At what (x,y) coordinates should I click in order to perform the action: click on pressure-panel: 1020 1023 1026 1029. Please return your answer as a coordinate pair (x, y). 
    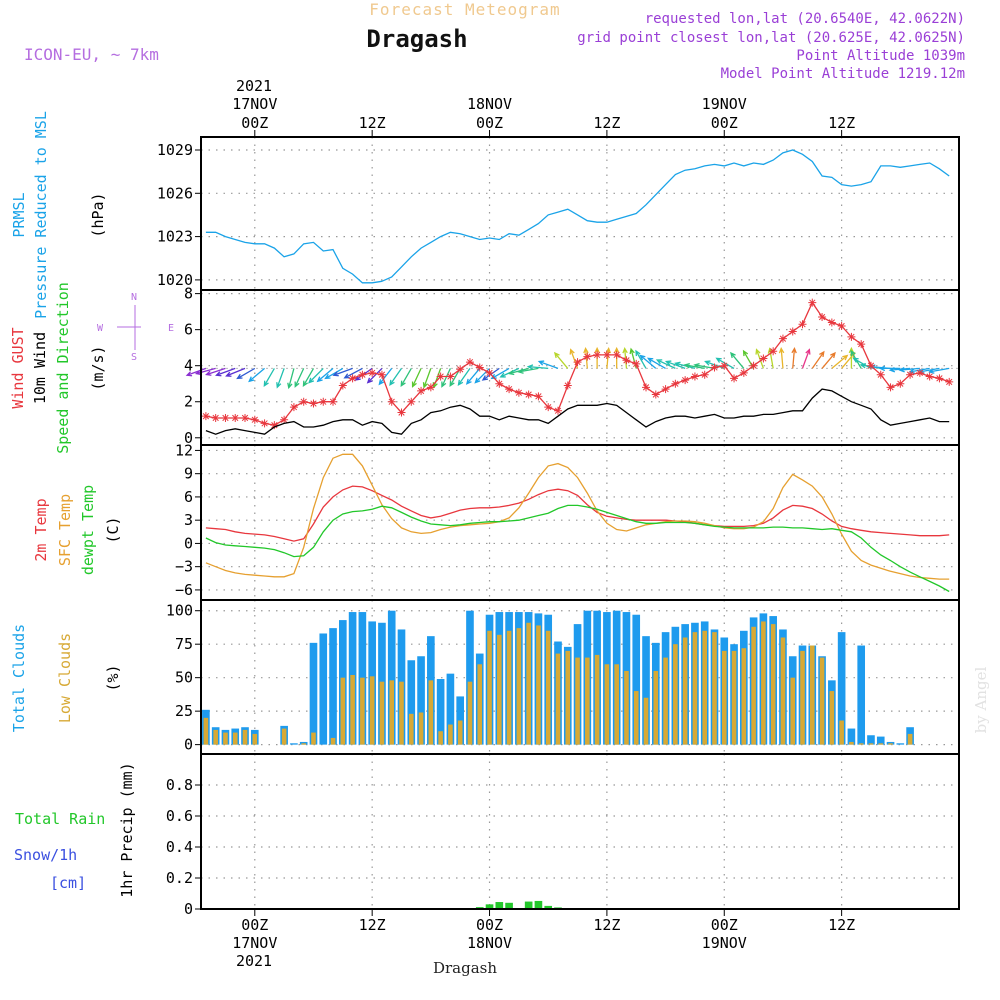
    Looking at the image, I should click on (558, 213).